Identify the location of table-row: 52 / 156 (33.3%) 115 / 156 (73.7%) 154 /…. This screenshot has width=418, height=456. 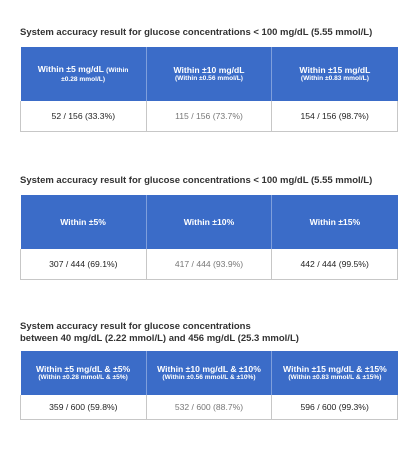
(209, 116).